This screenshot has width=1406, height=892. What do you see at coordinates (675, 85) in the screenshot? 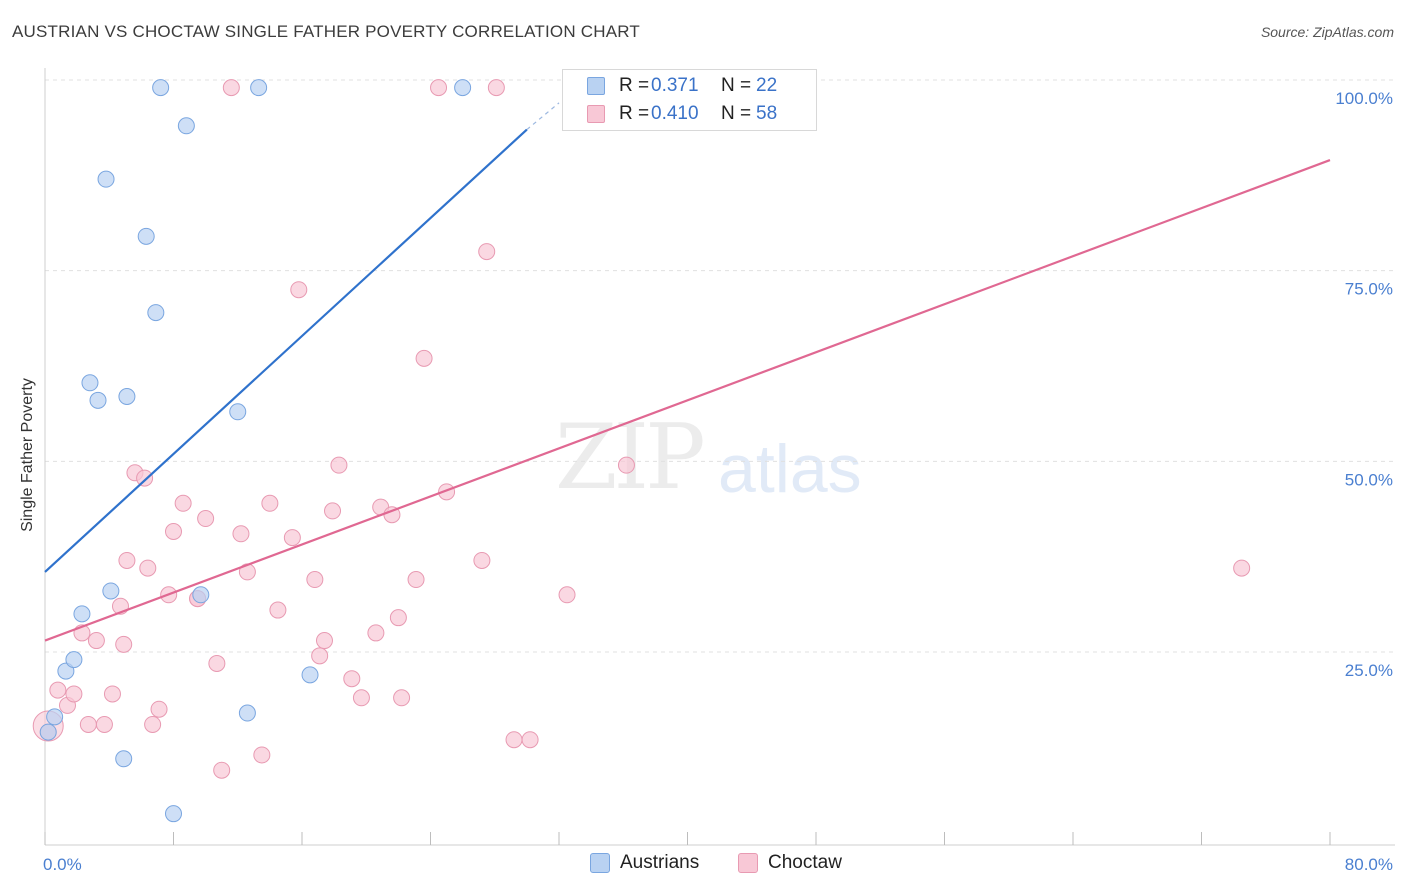
I see `r-value: 0.371` at bounding box center [675, 85].